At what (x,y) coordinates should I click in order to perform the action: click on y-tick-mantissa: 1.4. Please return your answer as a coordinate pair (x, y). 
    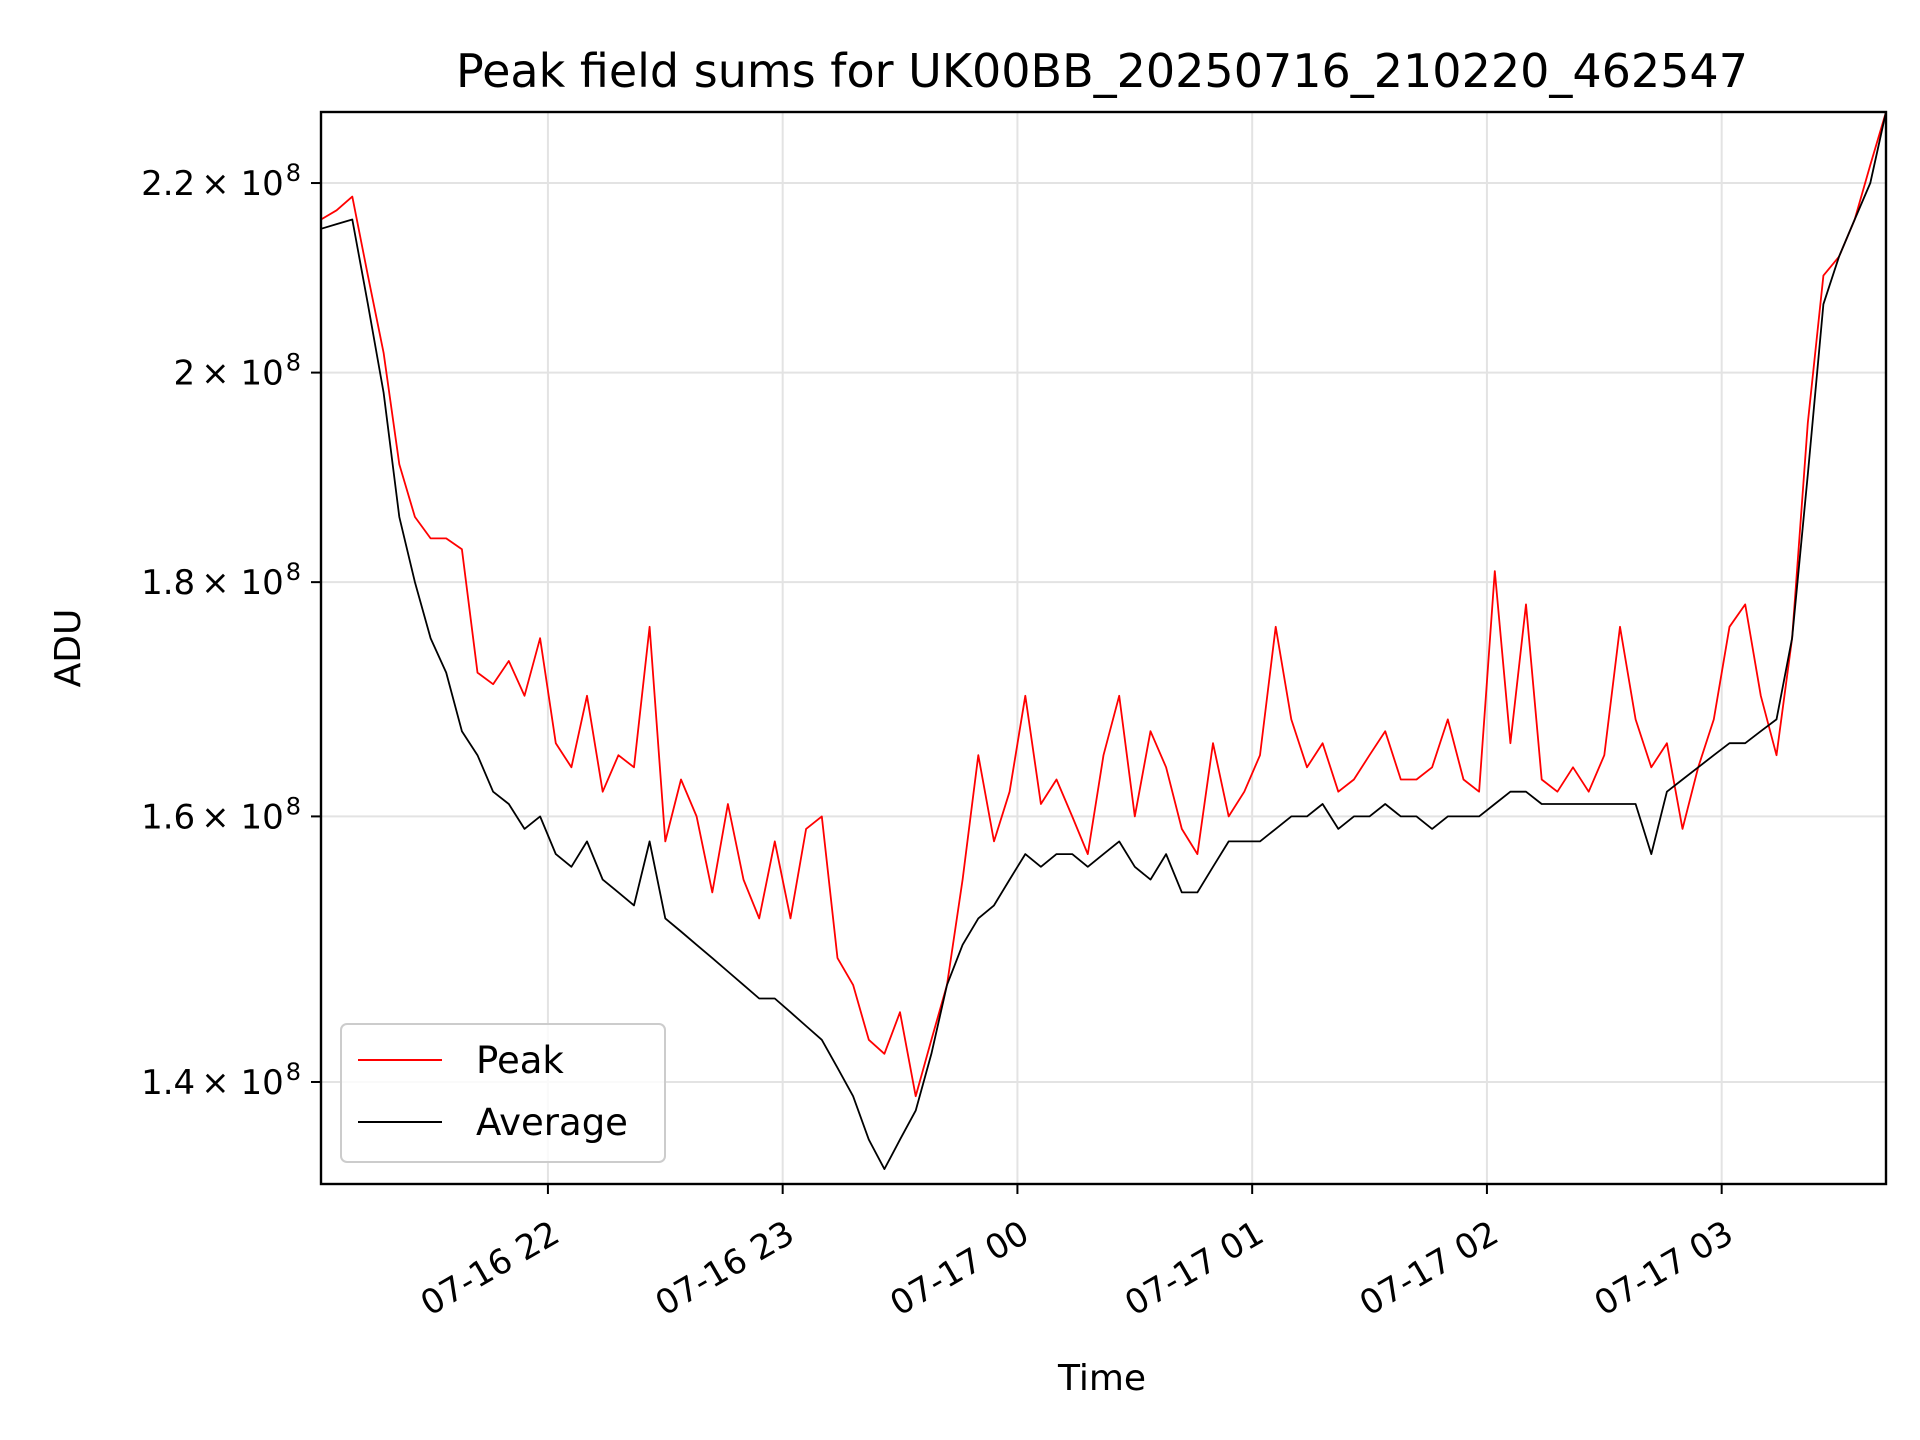
    Looking at the image, I should click on (168, 1083).